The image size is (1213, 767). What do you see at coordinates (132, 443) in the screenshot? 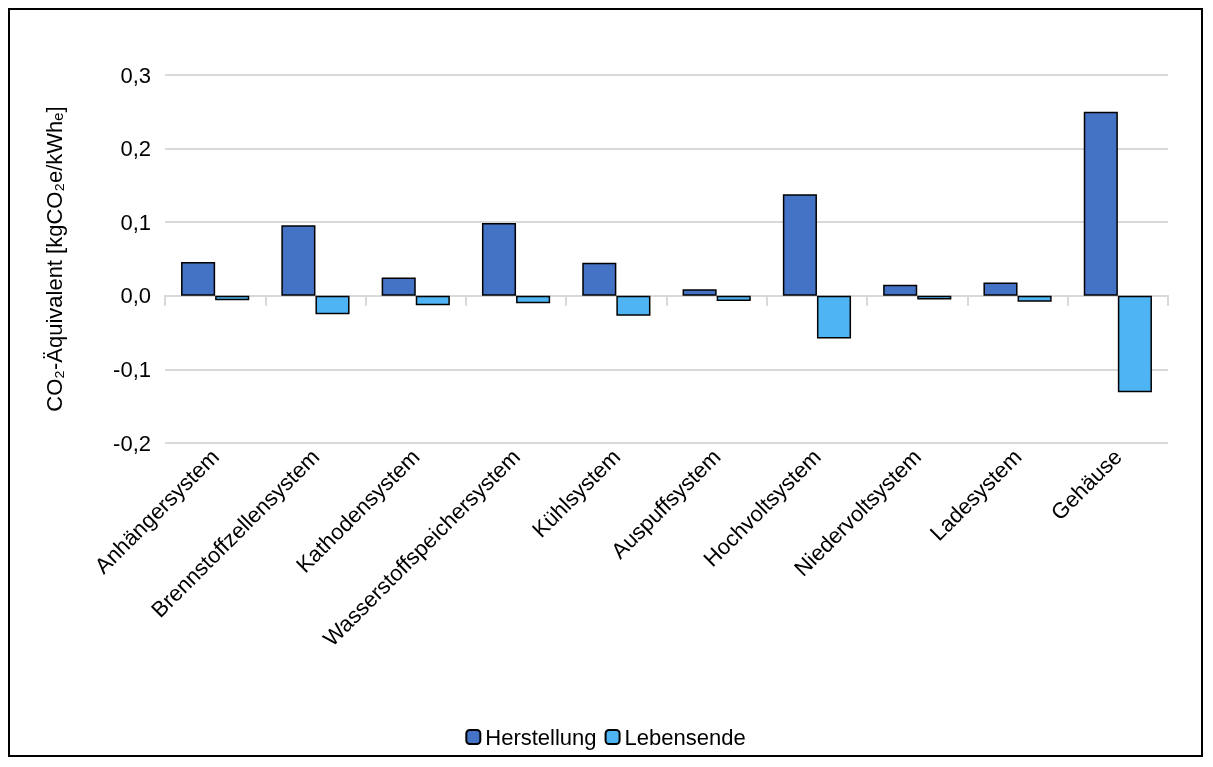
I see `y-tick-label: -0,2` at bounding box center [132, 443].